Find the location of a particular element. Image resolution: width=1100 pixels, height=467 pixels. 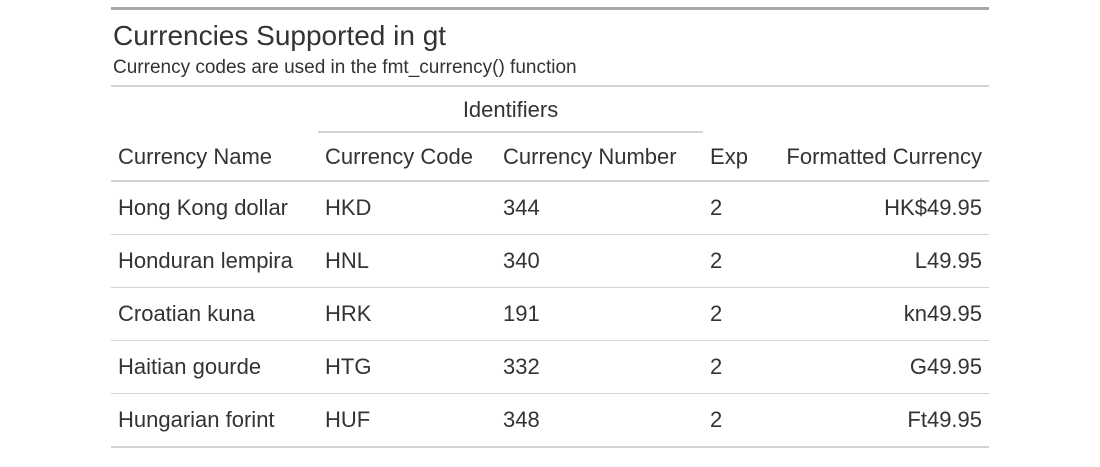

cell-formatted-currency: Ft49.95 is located at coordinates (874, 420).